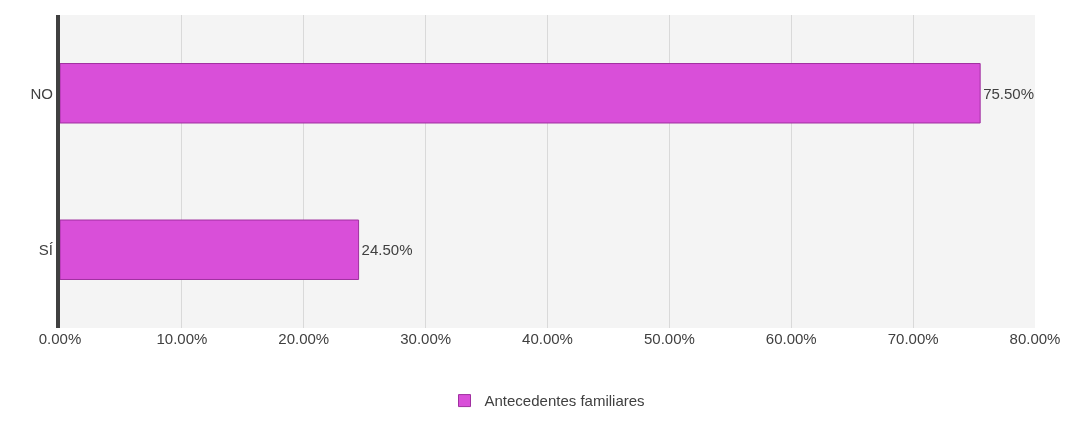  Describe the element at coordinates (547, 338) in the screenshot. I see `x-tick-label: 40.00%` at that location.